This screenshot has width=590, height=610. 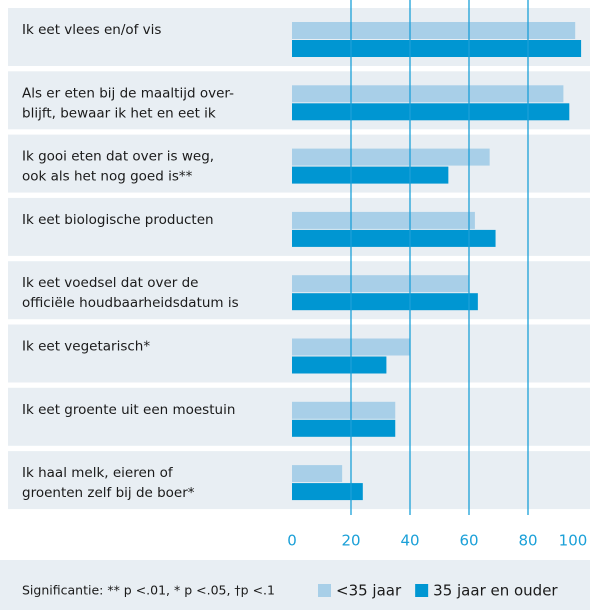 I want to click on category-label: Als er eten bij de maaltijd over-, so click(x=128, y=93).